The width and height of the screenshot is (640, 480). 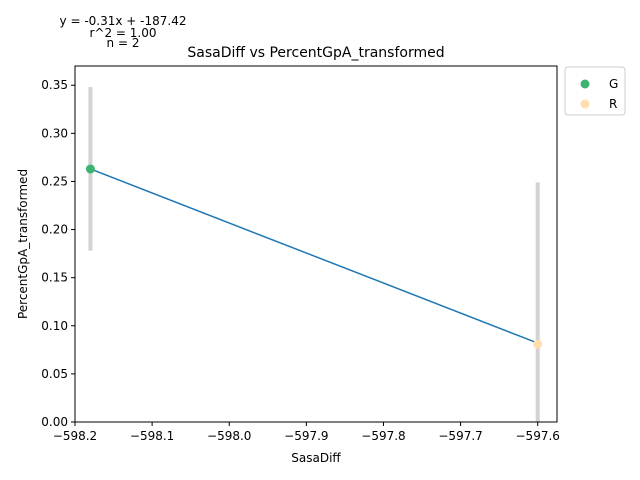 I want to click on y-tick-label: 0.30, so click(x=54, y=133).